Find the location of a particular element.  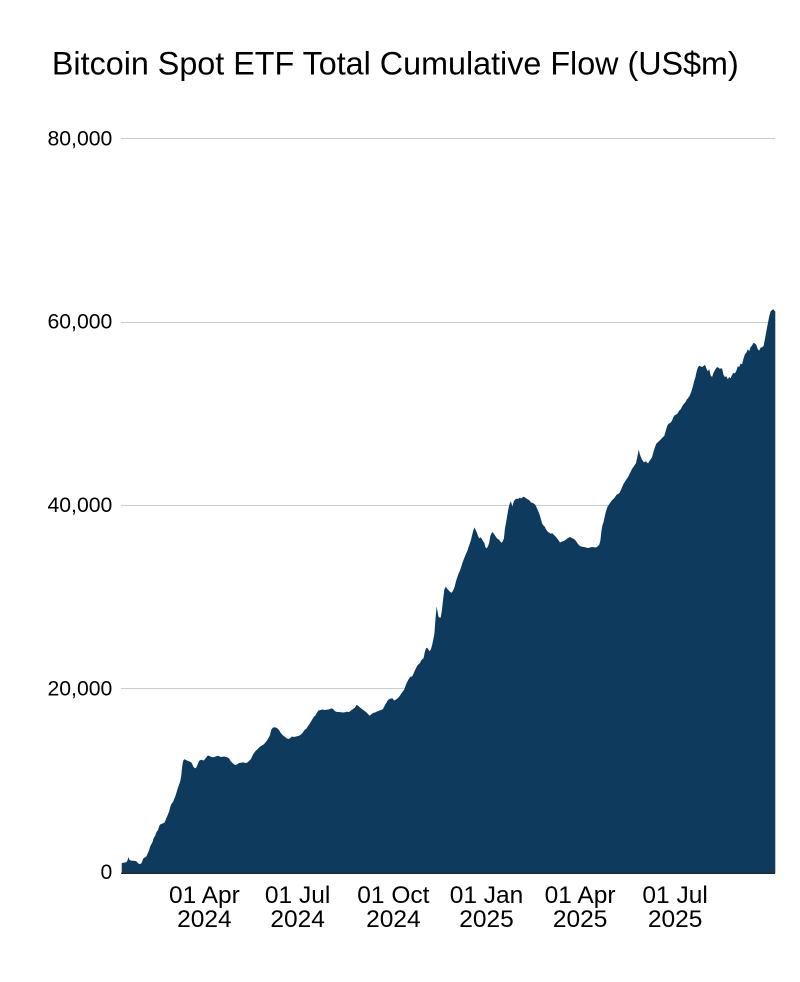

svg-text: 0 is located at coordinates (107, 872).